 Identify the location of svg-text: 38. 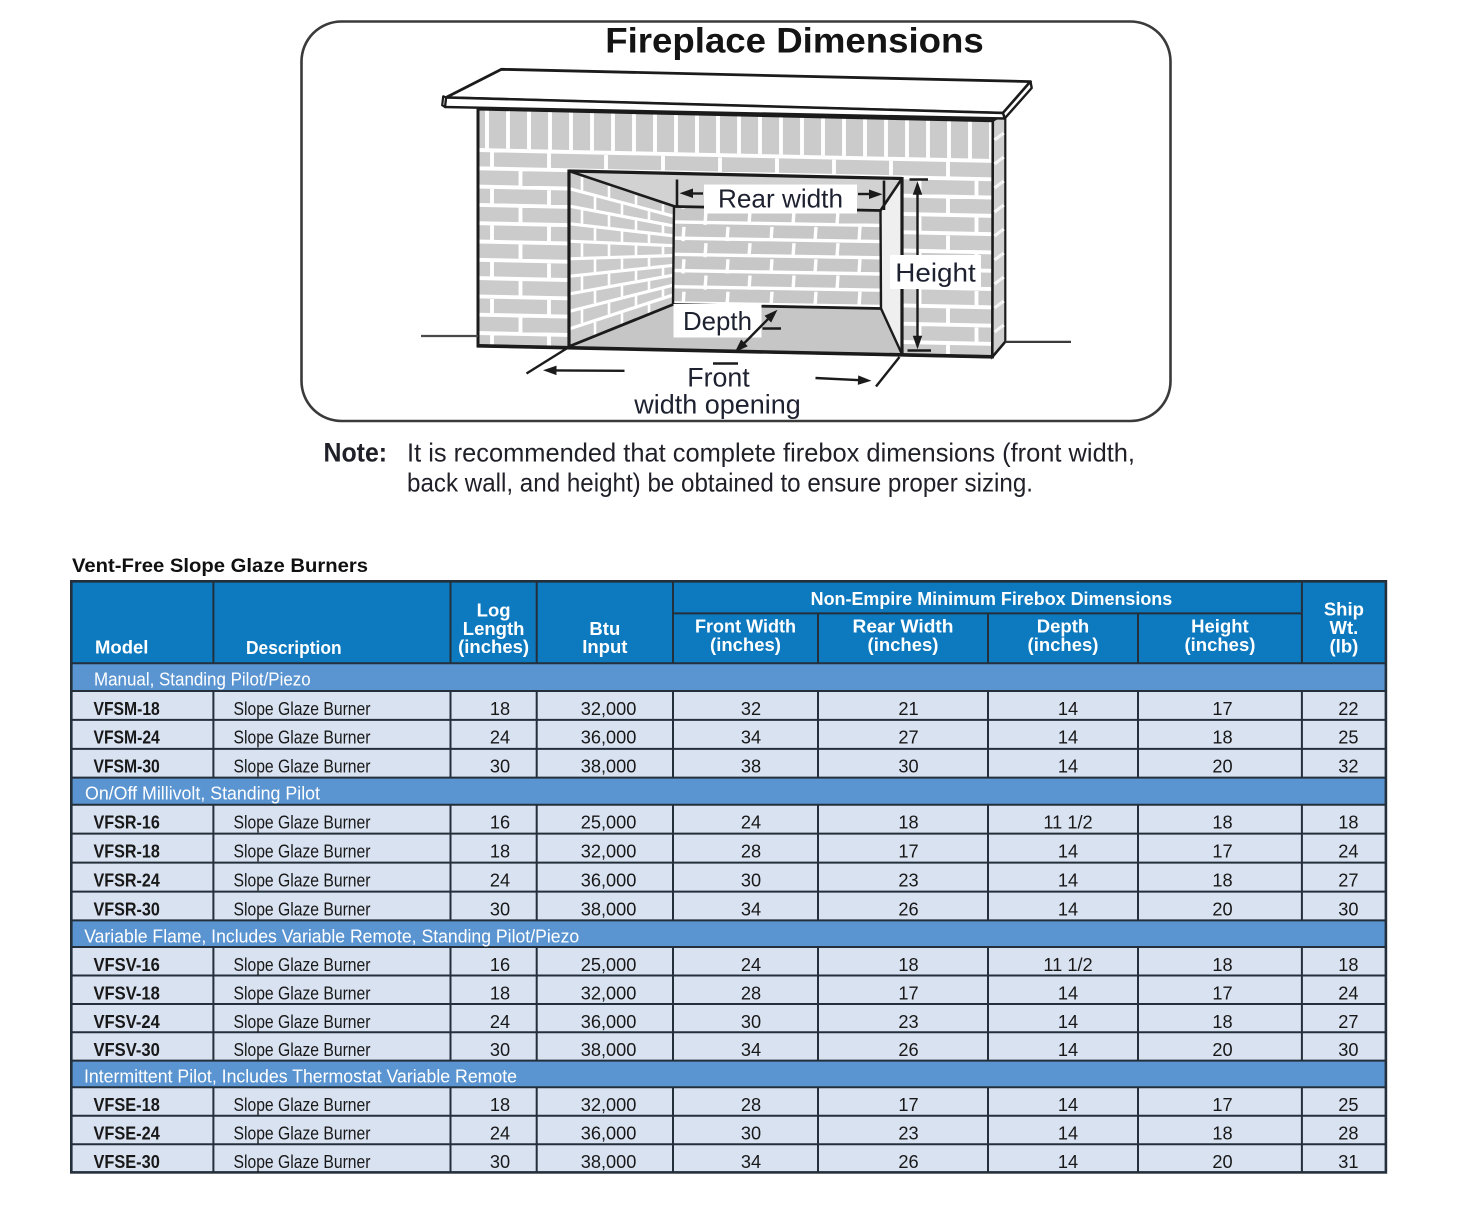
(751, 767).